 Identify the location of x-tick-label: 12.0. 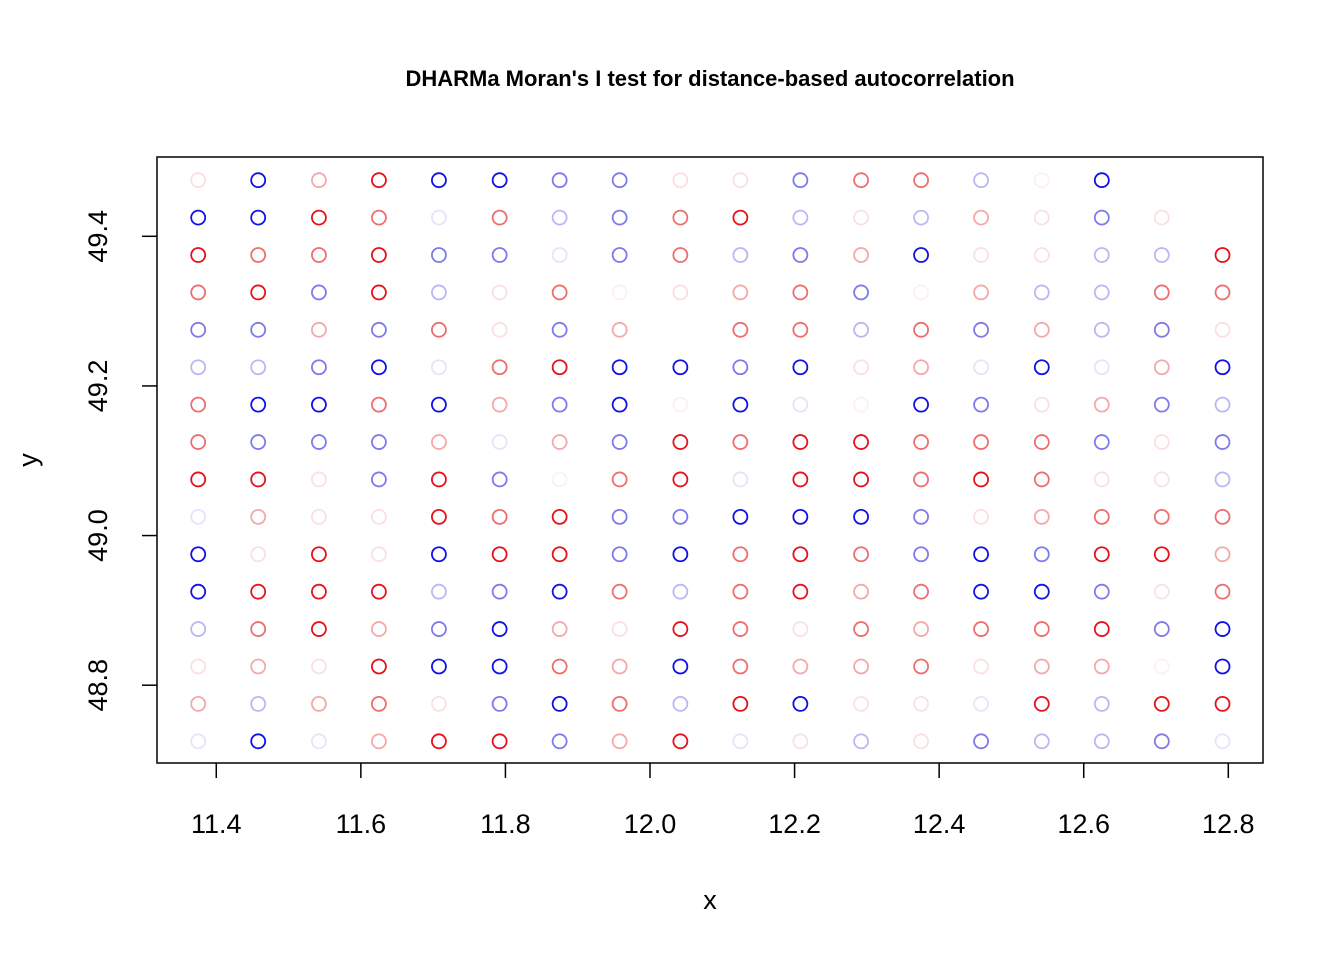
(650, 824).